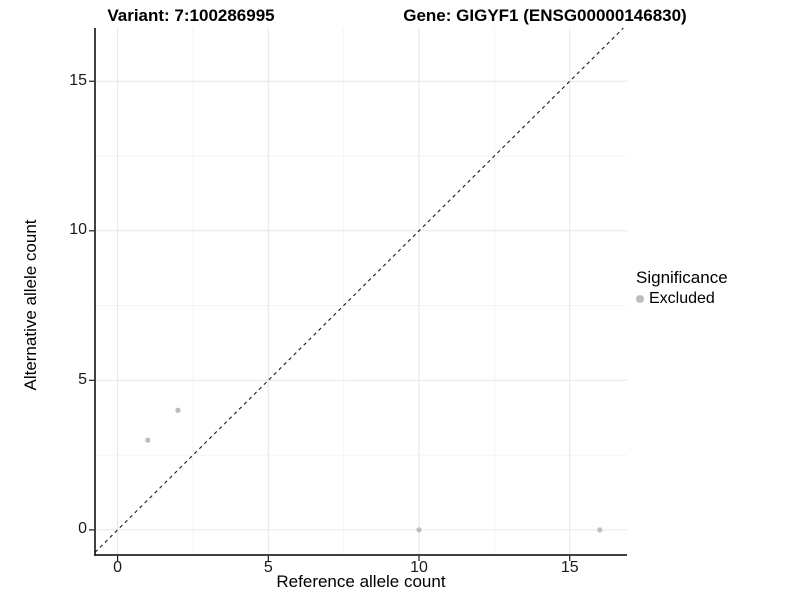  I want to click on x-tick-label: 0, so click(118, 567).